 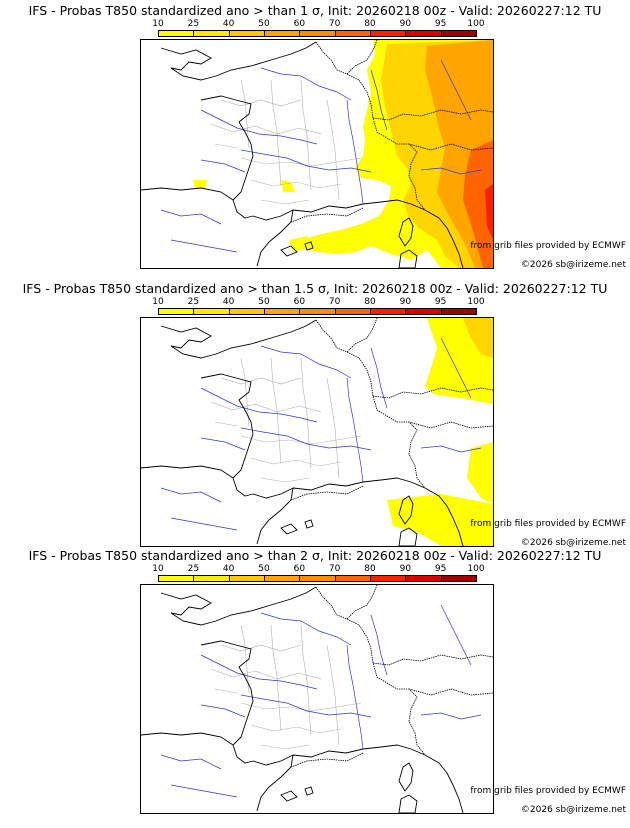 What do you see at coordinates (478, 338) in the screenshot?
I see `probability-area-25-north` at bounding box center [478, 338].